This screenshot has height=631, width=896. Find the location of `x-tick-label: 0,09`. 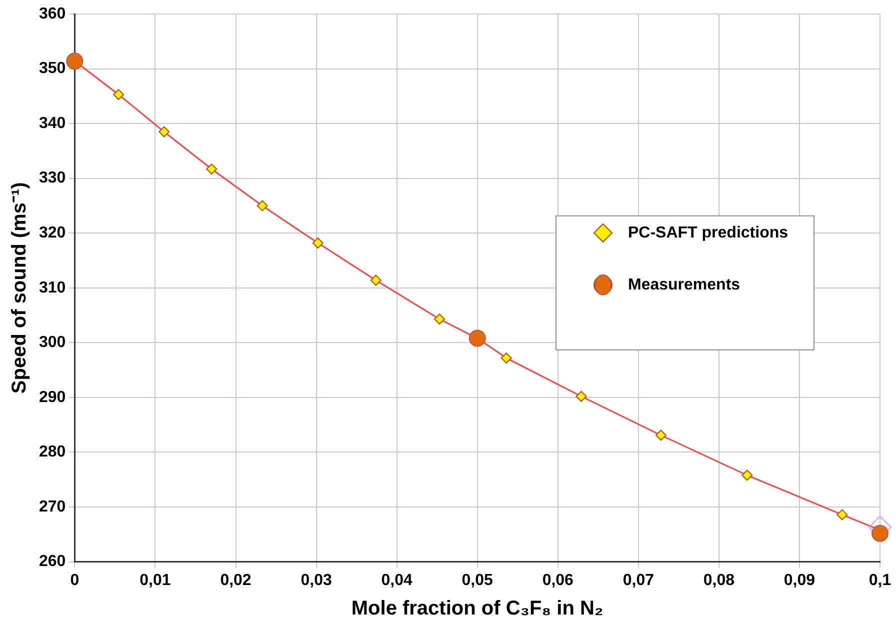

x-tick-label: 0,09 is located at coordinates (800, 580).